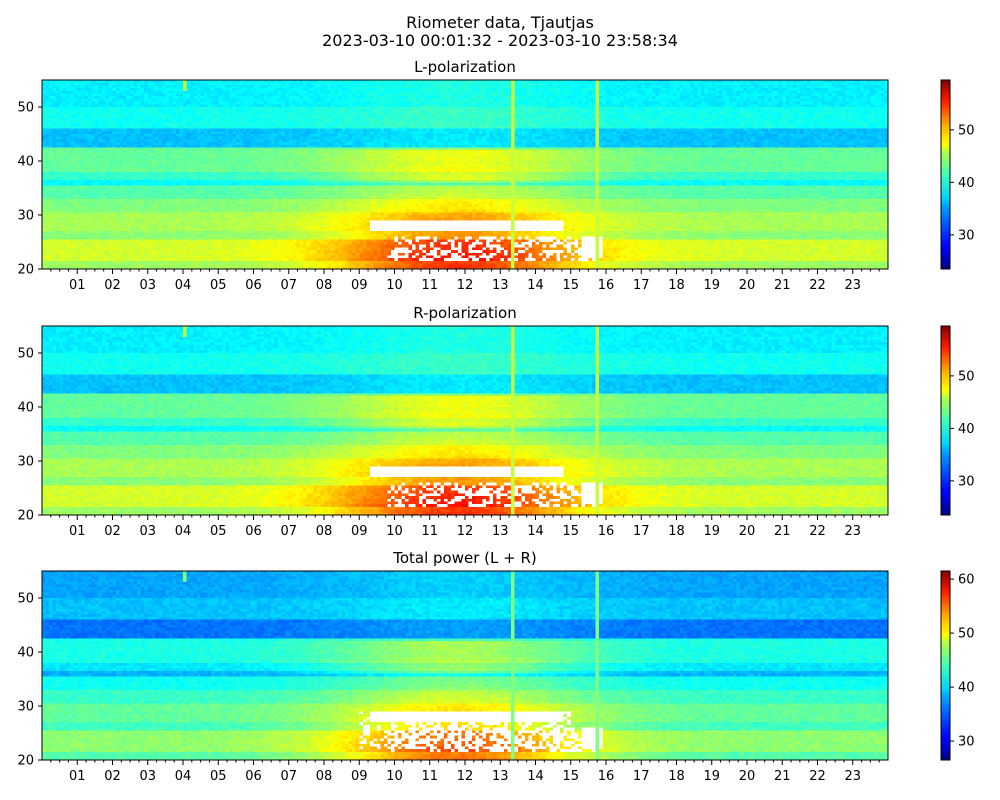  Describe the element at coordinates (464, 313) in the screenshot. I see `panel-title: R-polarization` at that location.